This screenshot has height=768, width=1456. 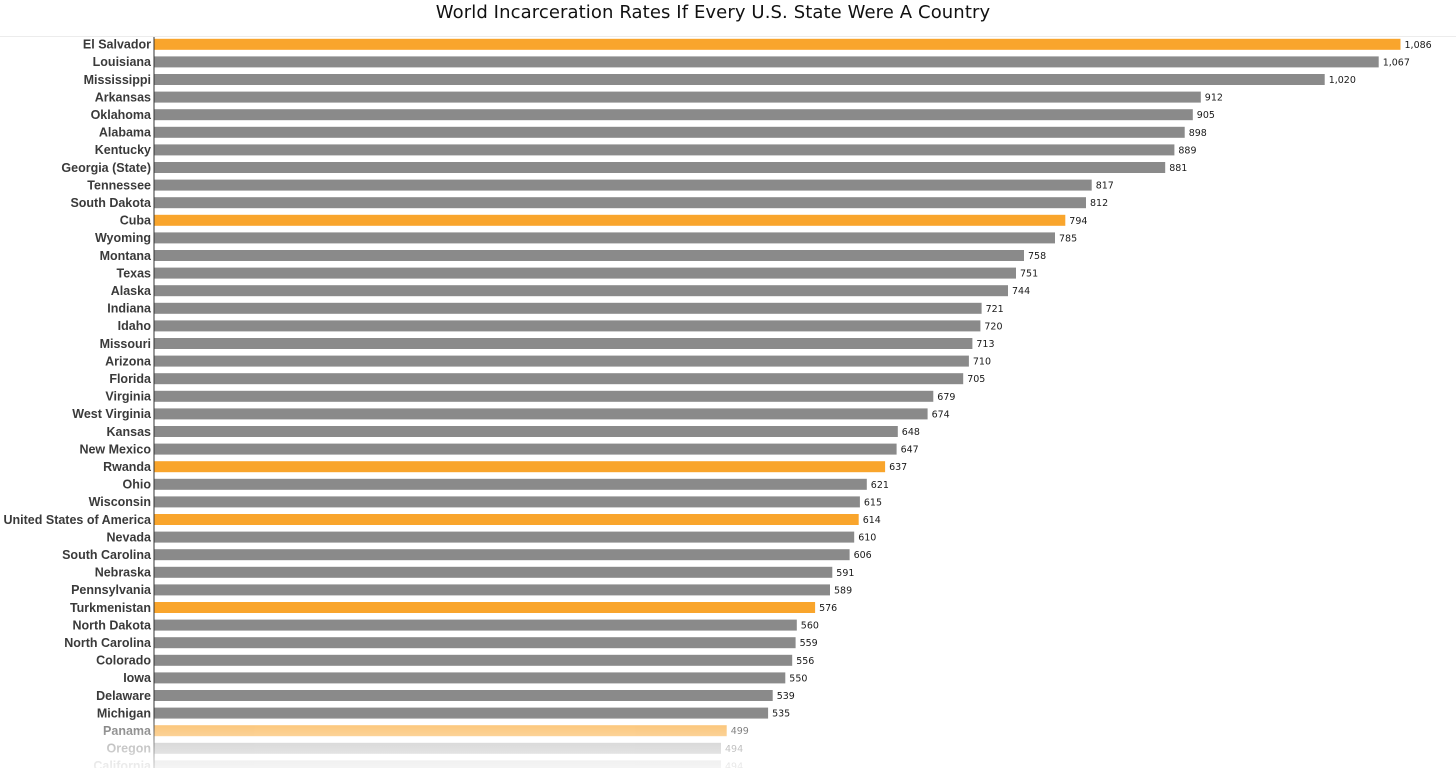 What do you see at coordinates (873, 502) in the screenshot?
I see `value-label-wisconsin: 615` at bounding box center [873, 502].